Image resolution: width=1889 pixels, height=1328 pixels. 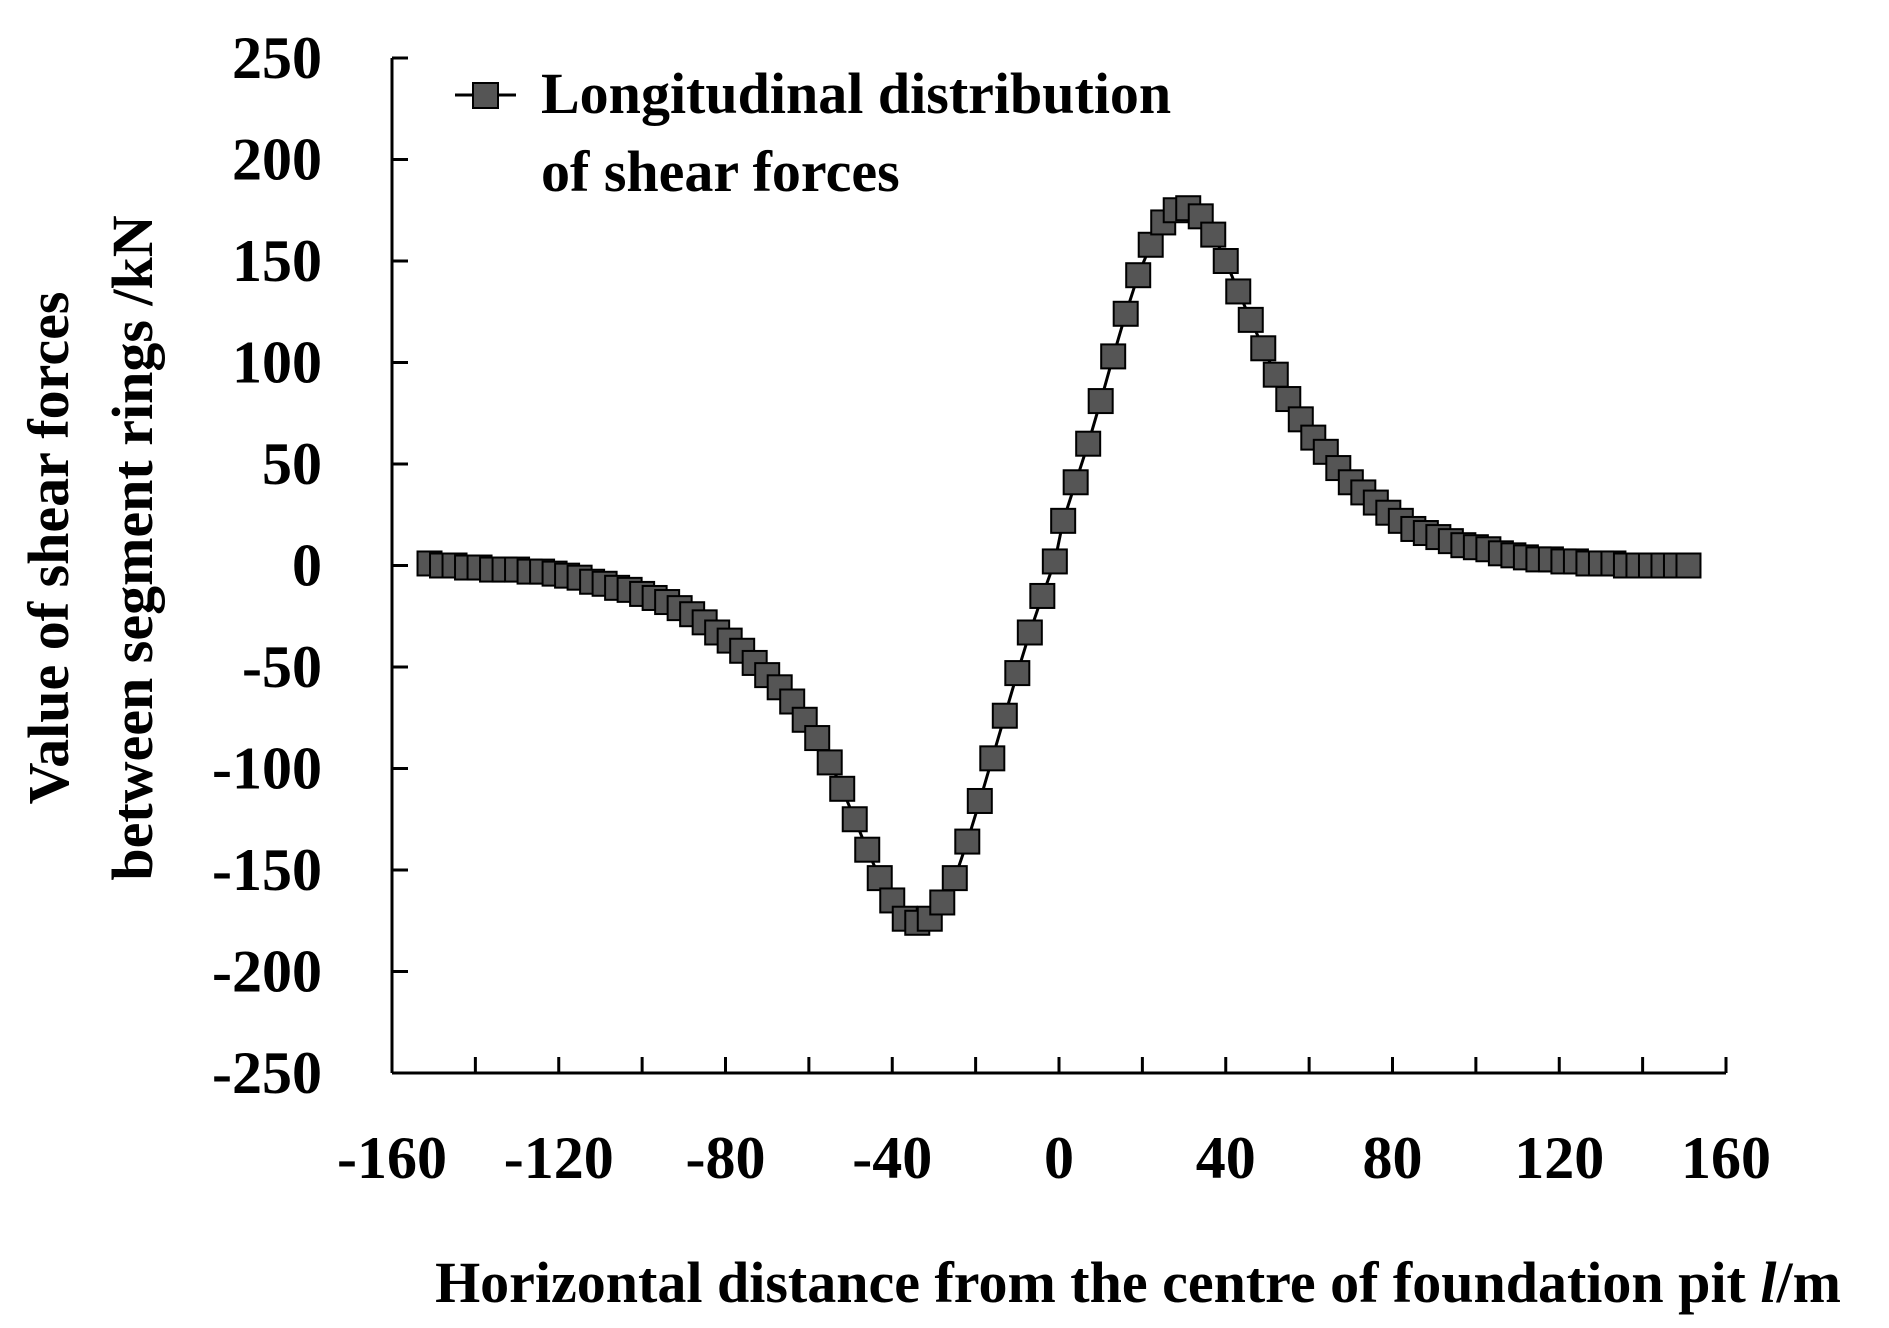 I want to click on x-tick-label: -160, so click(x=392, y=1158).